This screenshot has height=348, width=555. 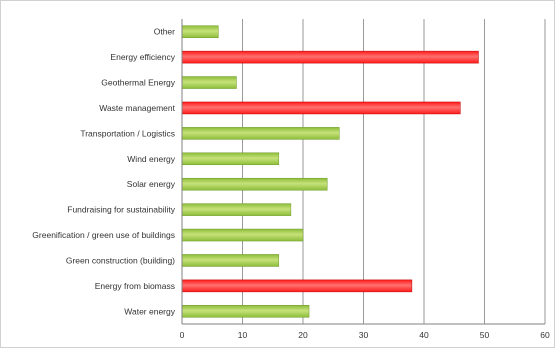 I want to click on category-label: Solar energy, so click(x=151, y=184).